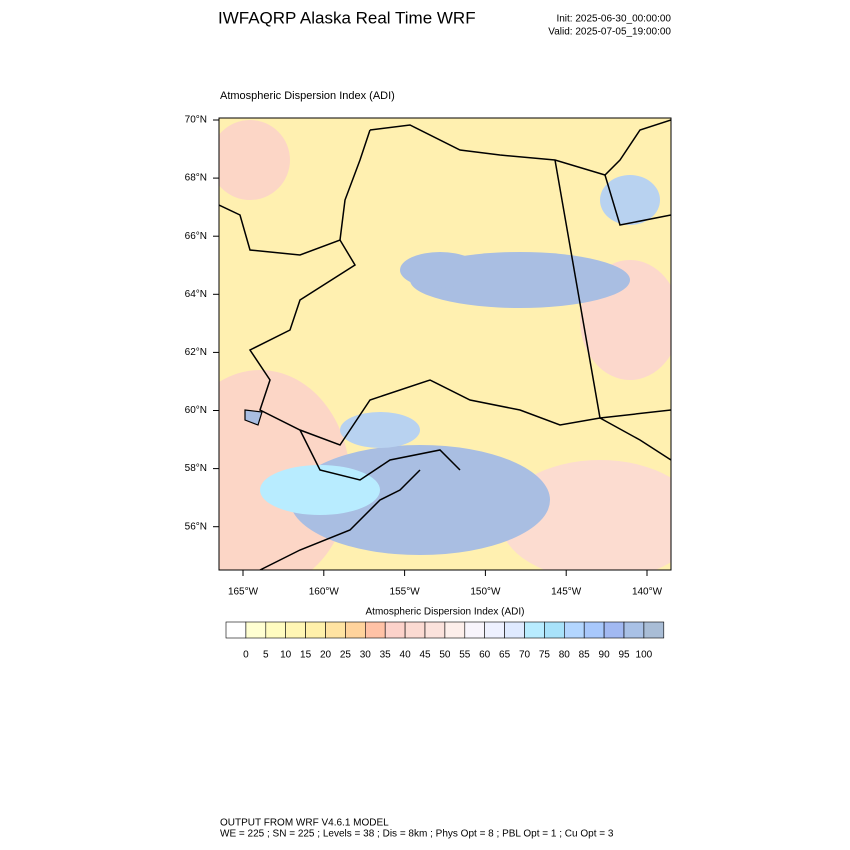 Image resolution: width=850 pixels, height=850 pixels. What do you see at coordinates (565, 655) in the screenshot?
I see `colorbar-label: 80` at bounding box center [565, 655].